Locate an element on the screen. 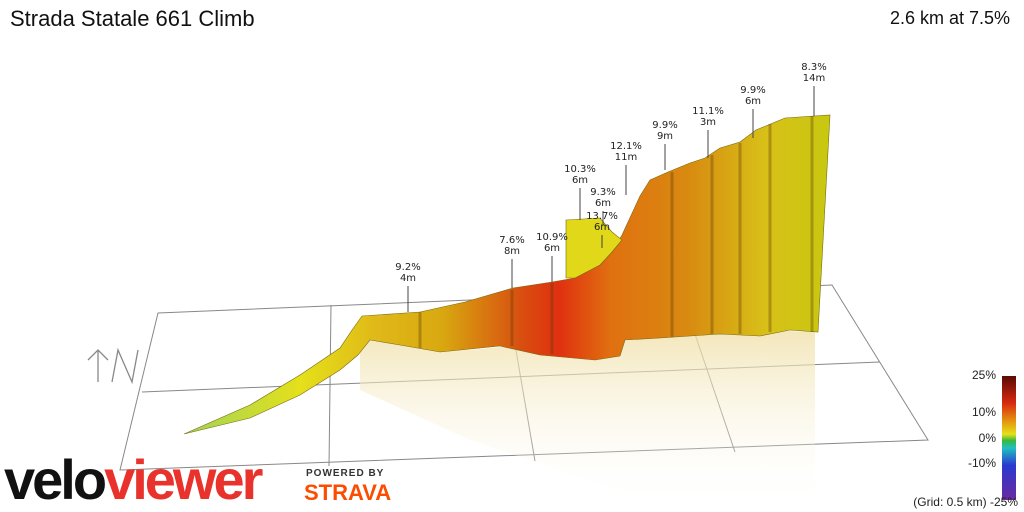 This screenshot has height=512, width=1024. veloviewer-logo: veloviewer is located at coordinates (133, 479).